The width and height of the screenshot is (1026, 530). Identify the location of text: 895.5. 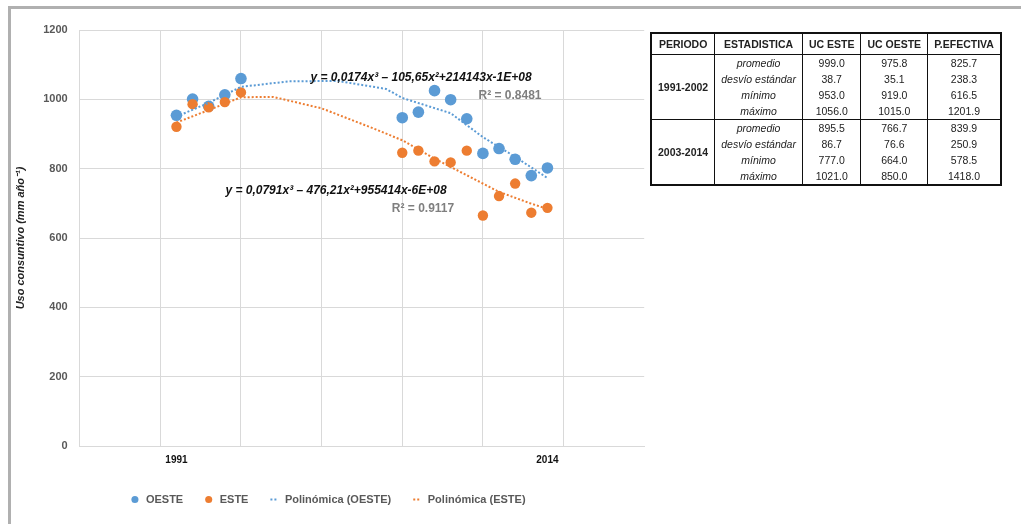
(831, 128).